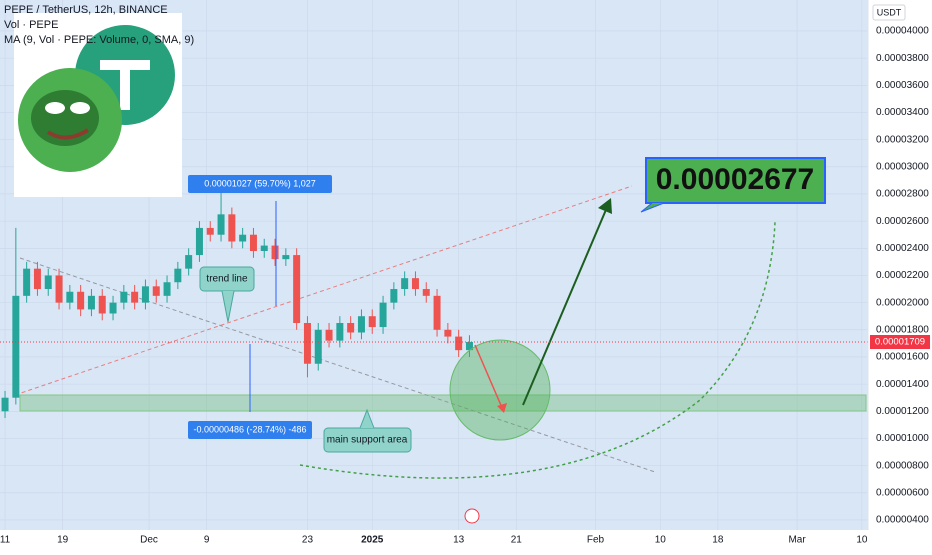 Image resolution: width=932 pixels, height=555 pixels. I want to click on y-tick-label: 0.00002600, so click(902, 221).